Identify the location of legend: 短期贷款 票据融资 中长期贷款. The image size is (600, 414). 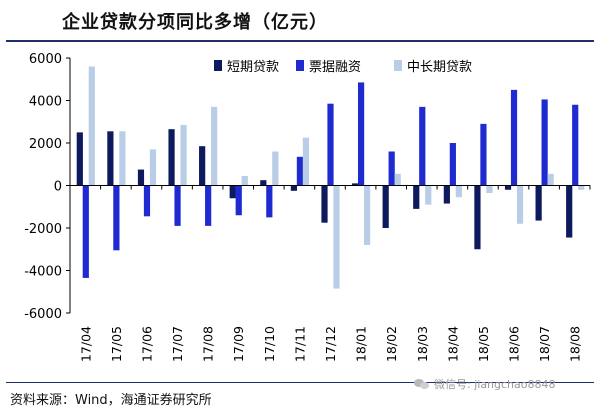
(343, 67).